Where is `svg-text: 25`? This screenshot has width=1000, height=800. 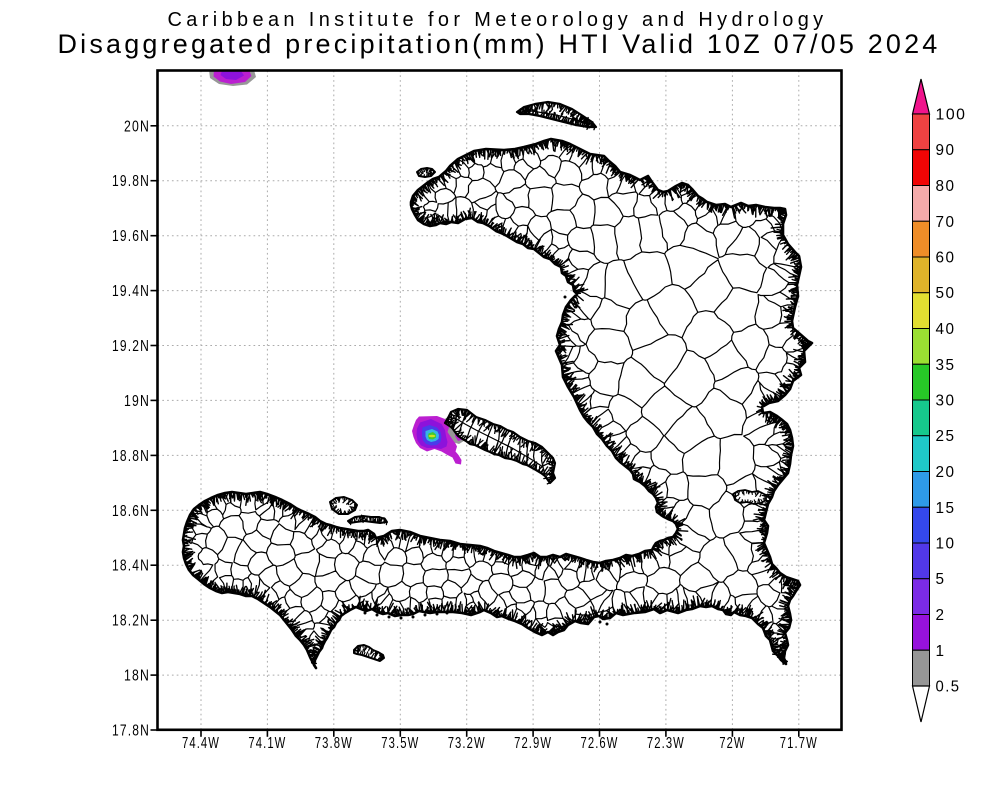
svg-text: 25 is located at coordinates (946, 436).